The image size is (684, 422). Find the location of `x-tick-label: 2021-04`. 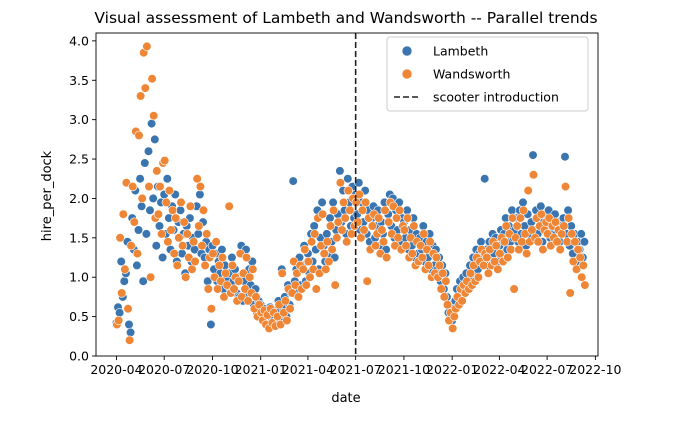

x-tick-label: 2021-04 is located at coordinates (308, 369).